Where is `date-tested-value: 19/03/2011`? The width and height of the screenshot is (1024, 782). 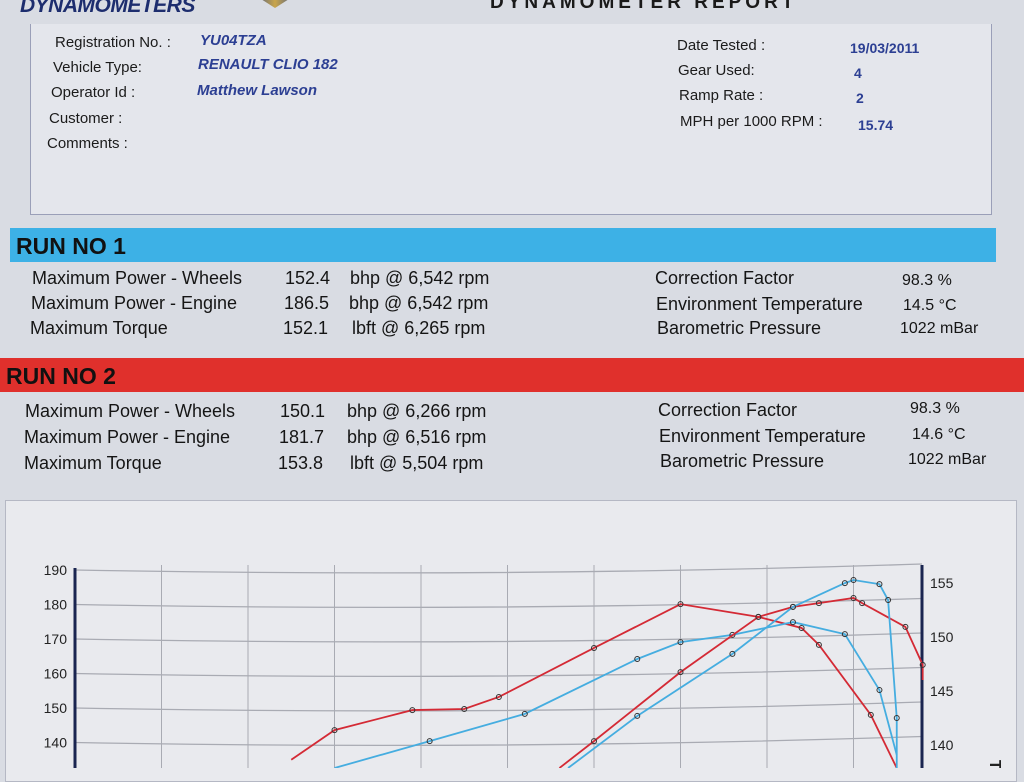
date-tested-value: 19/03/2011 is located at coordinates (885, 48).